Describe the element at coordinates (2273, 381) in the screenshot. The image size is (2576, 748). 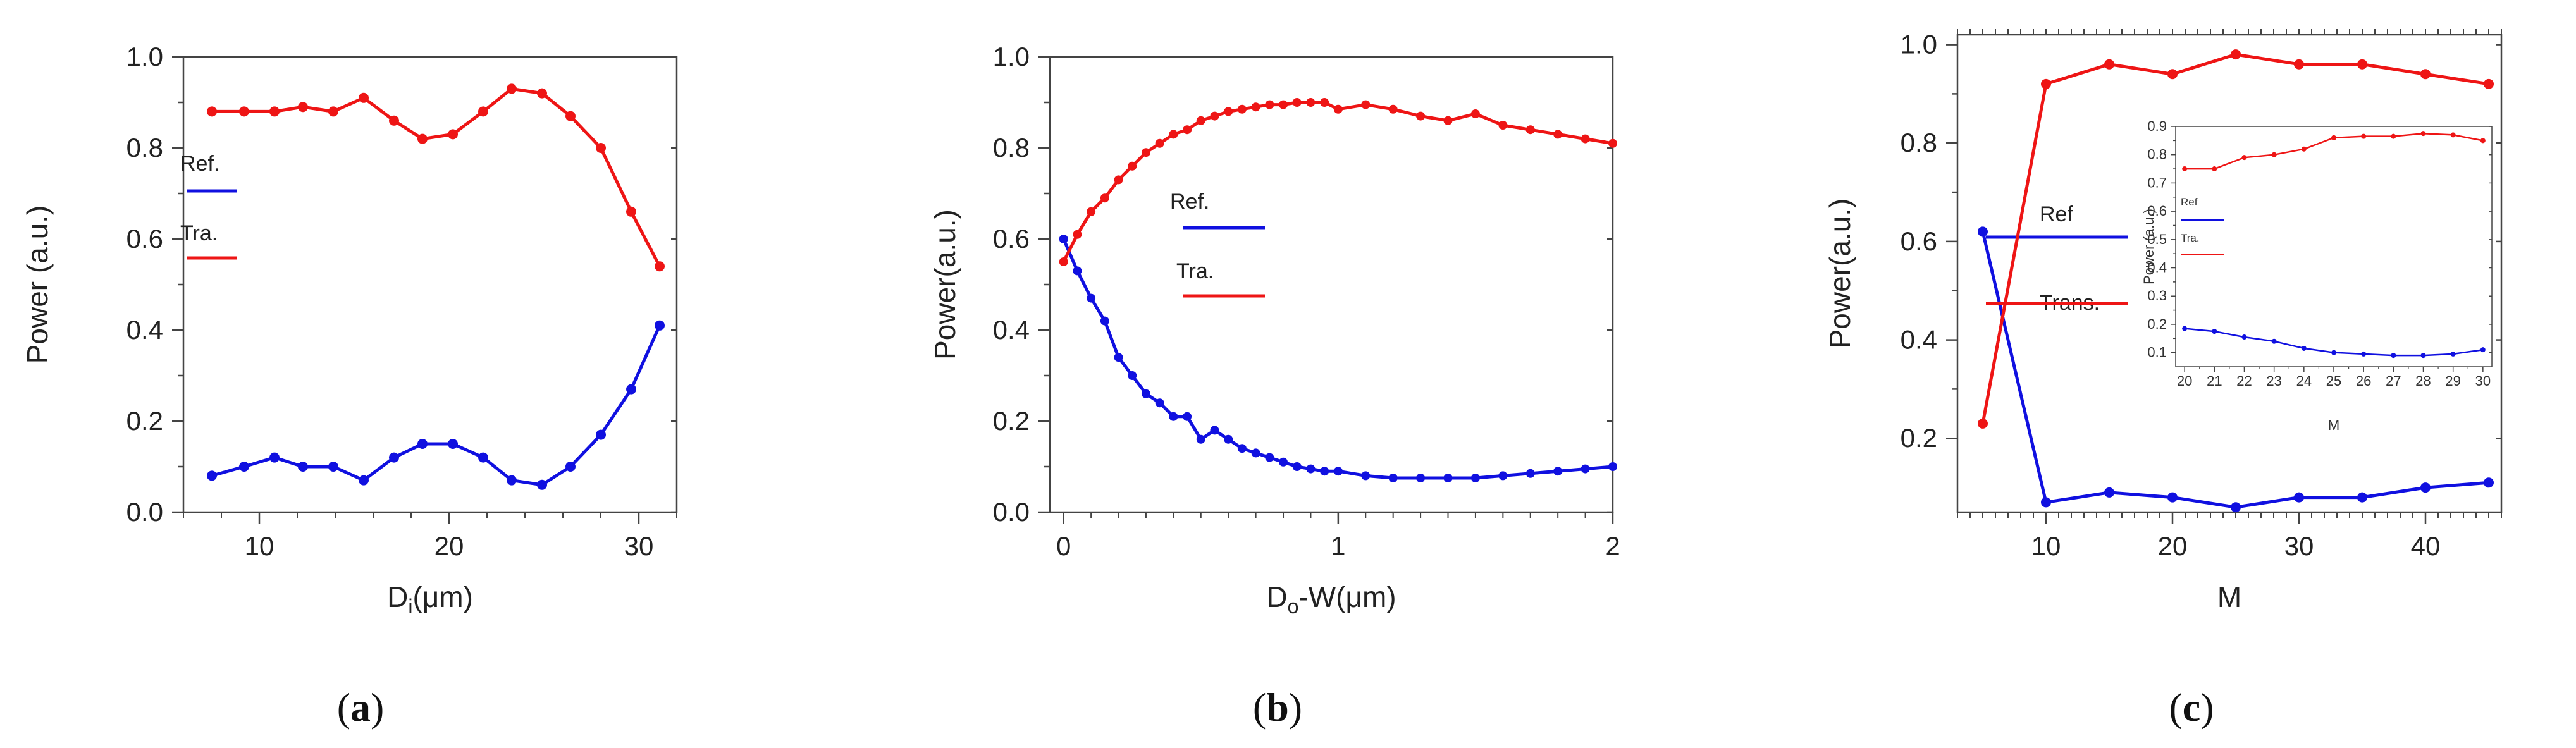
I see `x-tick-label: 23` at that location.